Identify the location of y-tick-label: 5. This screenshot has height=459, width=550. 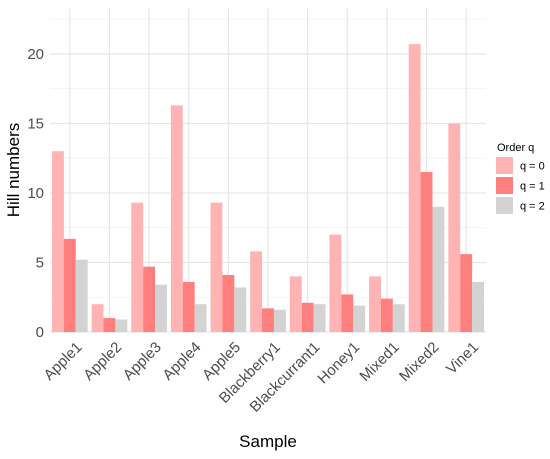
(40, 262).